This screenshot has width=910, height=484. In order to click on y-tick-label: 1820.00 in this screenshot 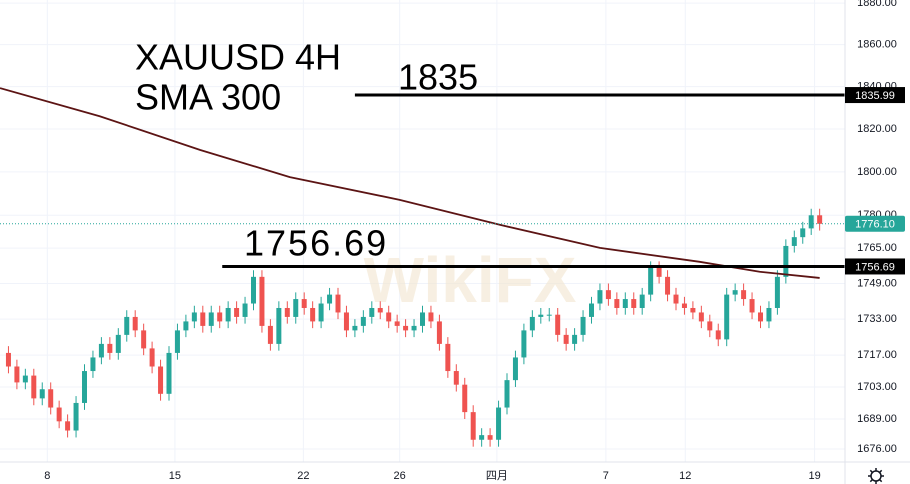, I will do `click(877, 129)`.